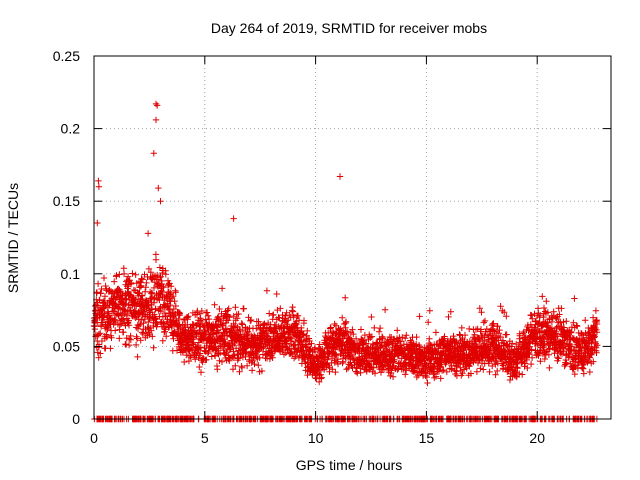 Image resolution: width=640 pixels, height=480 pixels. Describe the element at coordinates (71, 129) in the screenshot. I see `y-tick-label: 0.2` at that location.